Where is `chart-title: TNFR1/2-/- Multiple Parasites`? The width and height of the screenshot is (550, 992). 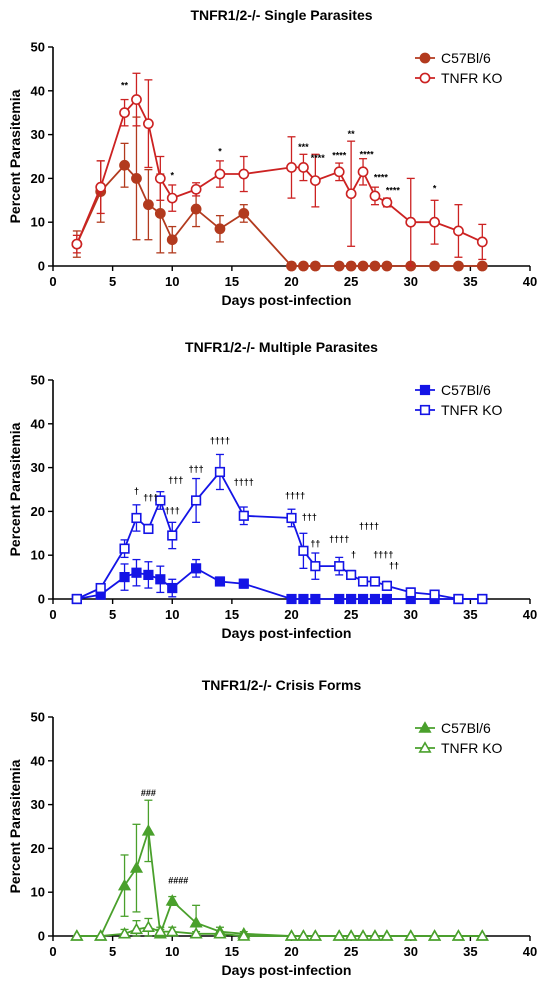 chart-title: TNFR1/2-/- Multiple Parasites is located at coordinates (281, 347).